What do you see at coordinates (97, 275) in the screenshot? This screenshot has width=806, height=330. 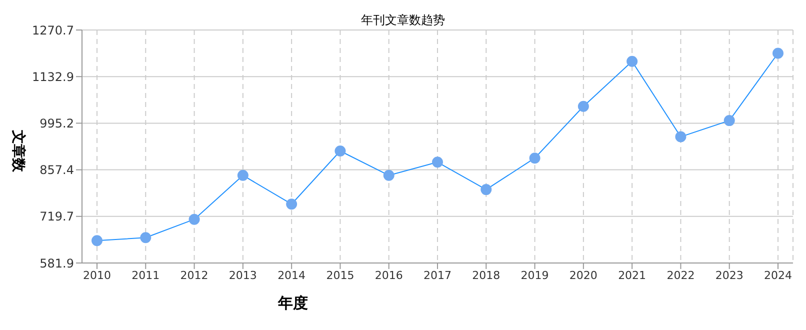 I see `x-tick-label: 2010` at bounding box center [97, 275].